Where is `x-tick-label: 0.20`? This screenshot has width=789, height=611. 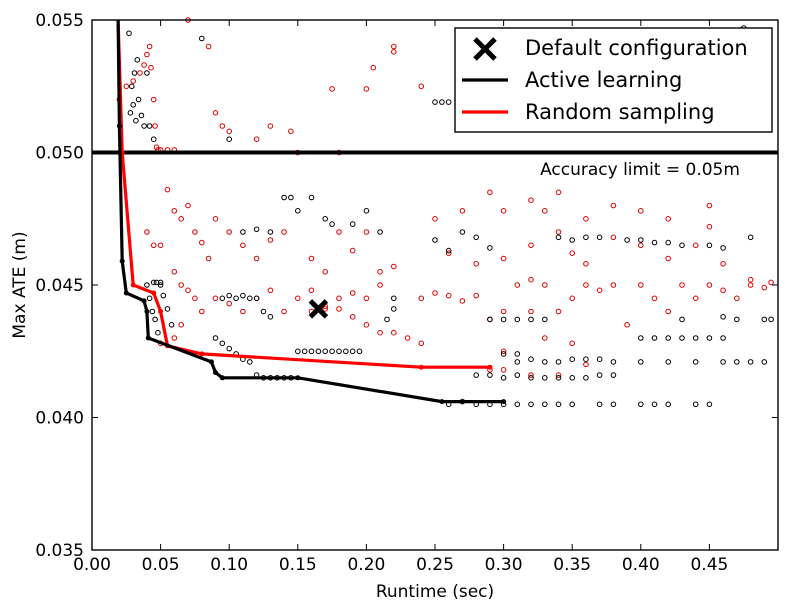
x-tick-label: 0.20 is located at coordinates (366, 565).